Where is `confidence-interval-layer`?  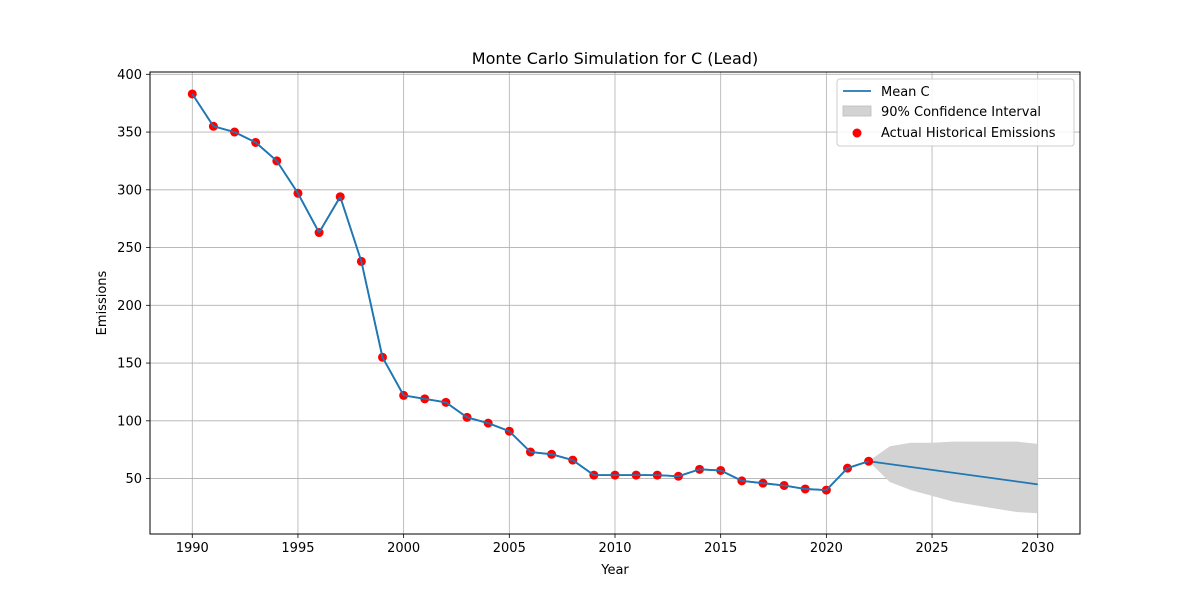
confidence-interval-layer is located at coordinates (953, 477).